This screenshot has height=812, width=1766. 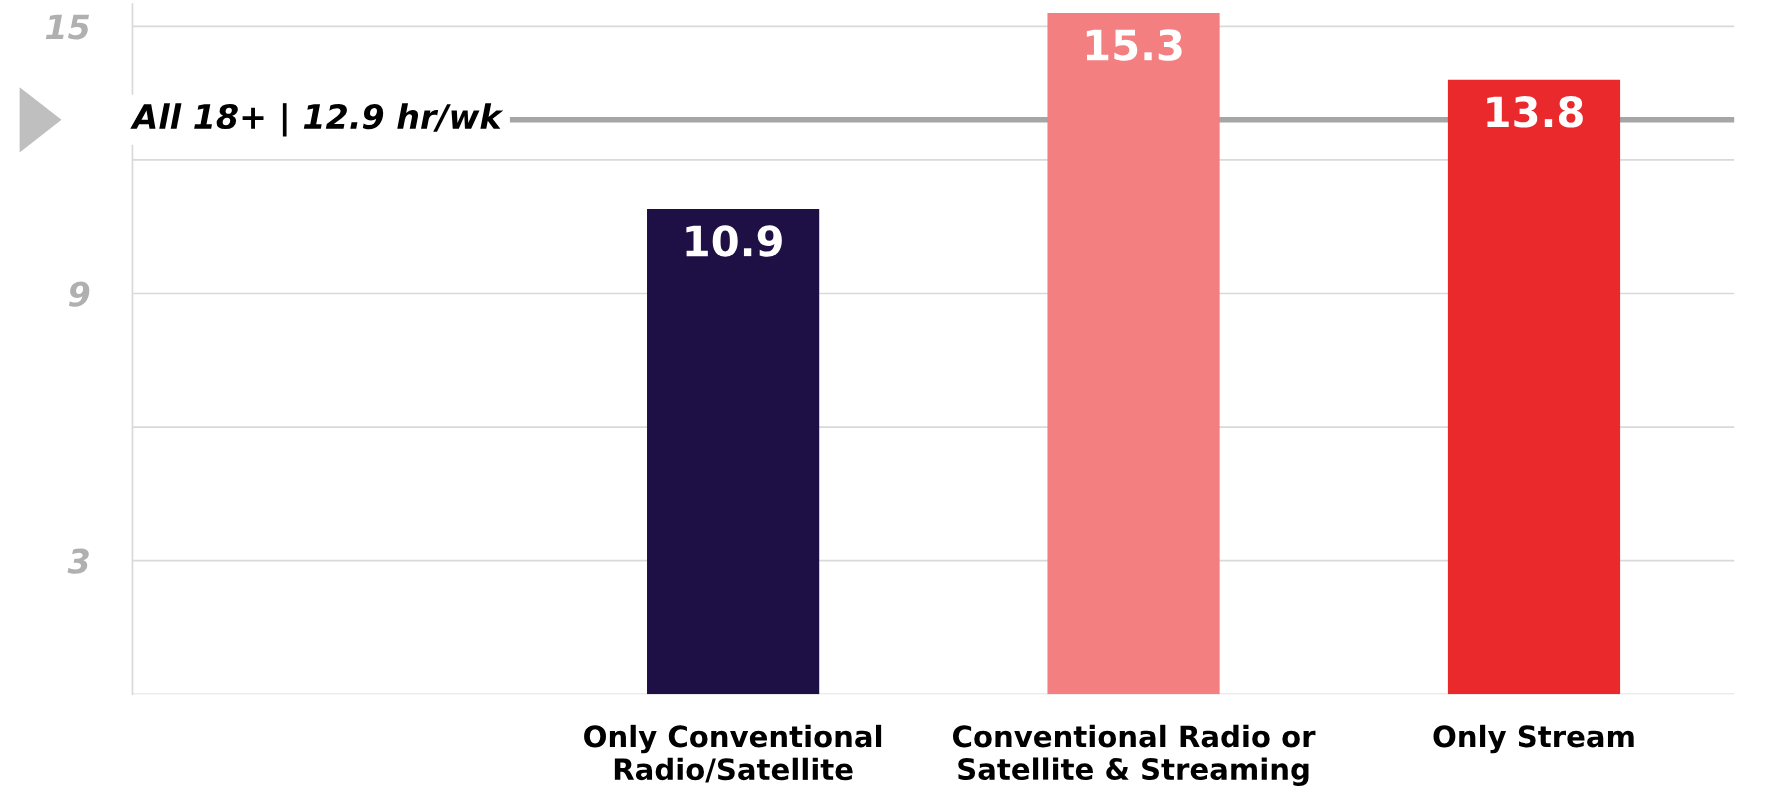 What do you see at coordinates (1134, 755) in the screenshot?
I see `x-tick-label: Conventional Radio or Satellite & Streaming` at bounding box center [1134, 755].